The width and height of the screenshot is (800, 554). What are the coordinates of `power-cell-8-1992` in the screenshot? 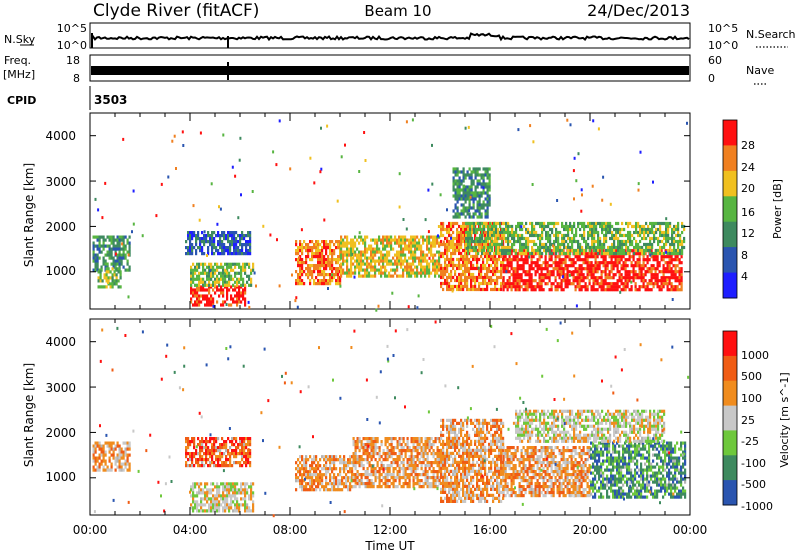 It's located at (509, 272).